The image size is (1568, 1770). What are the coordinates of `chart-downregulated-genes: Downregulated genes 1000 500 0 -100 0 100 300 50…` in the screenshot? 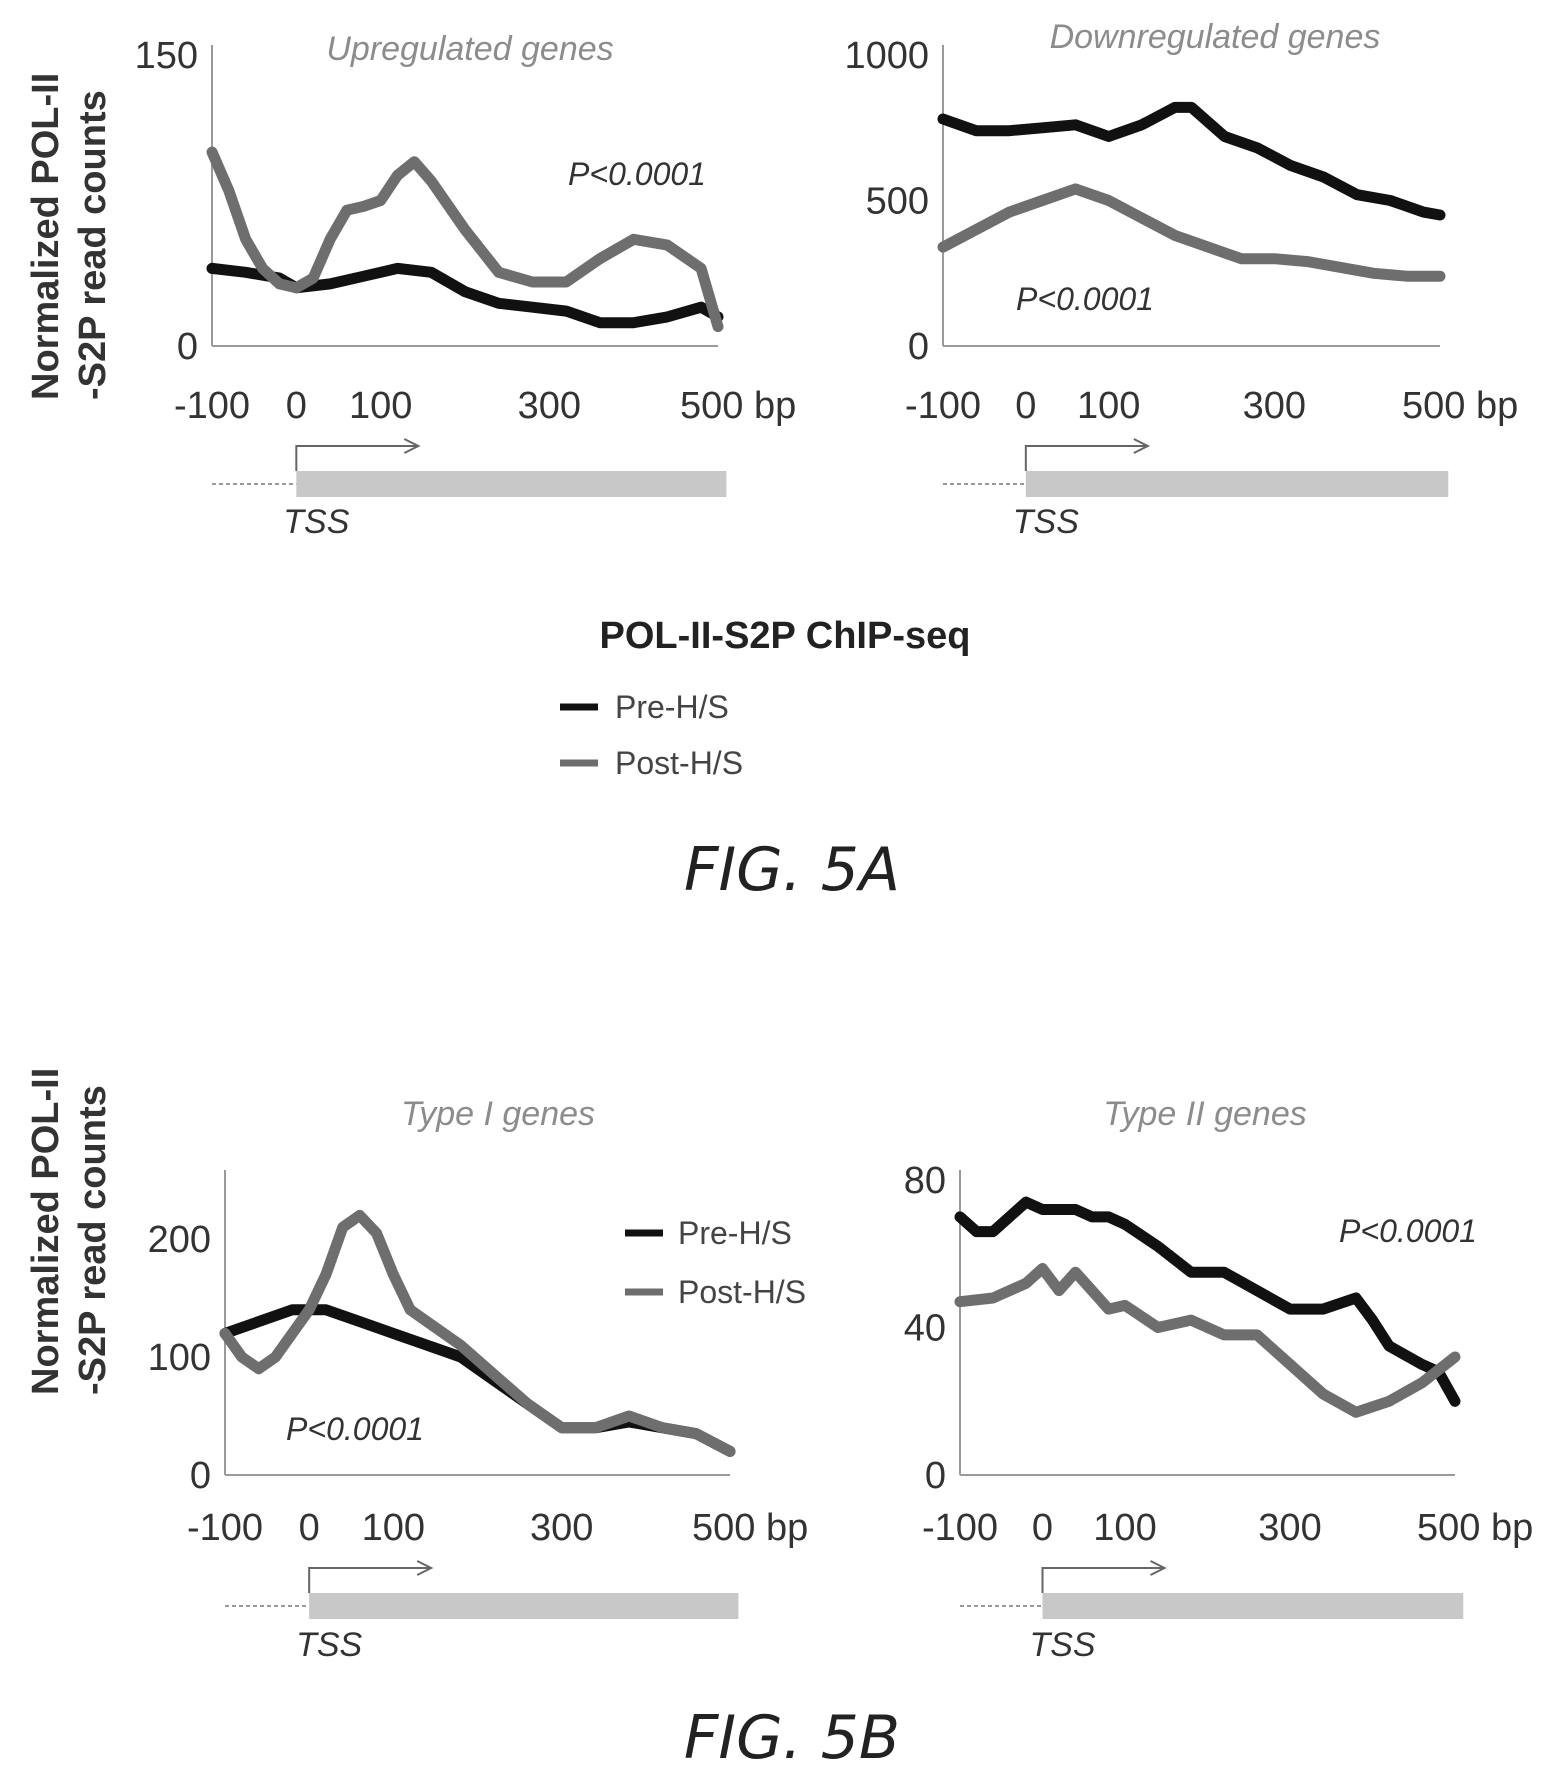 It's located at (1181, 279).